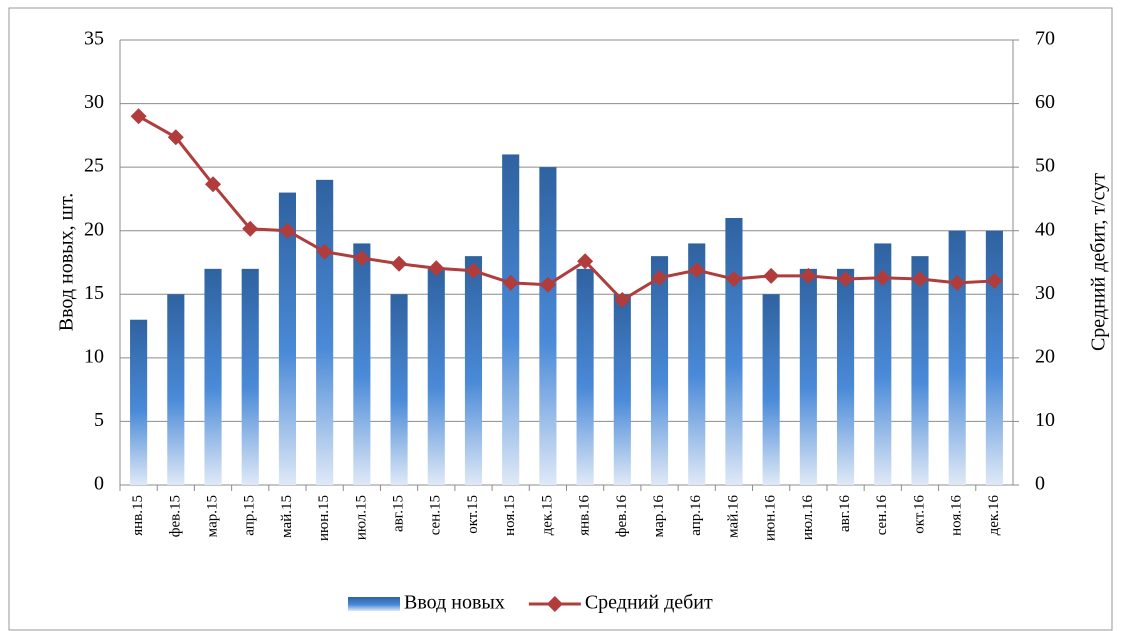  What do you see at coordinates (808, 518) in the screenshot?
I see `x-tick-label: июл.16` at bounding box center [808, 518].